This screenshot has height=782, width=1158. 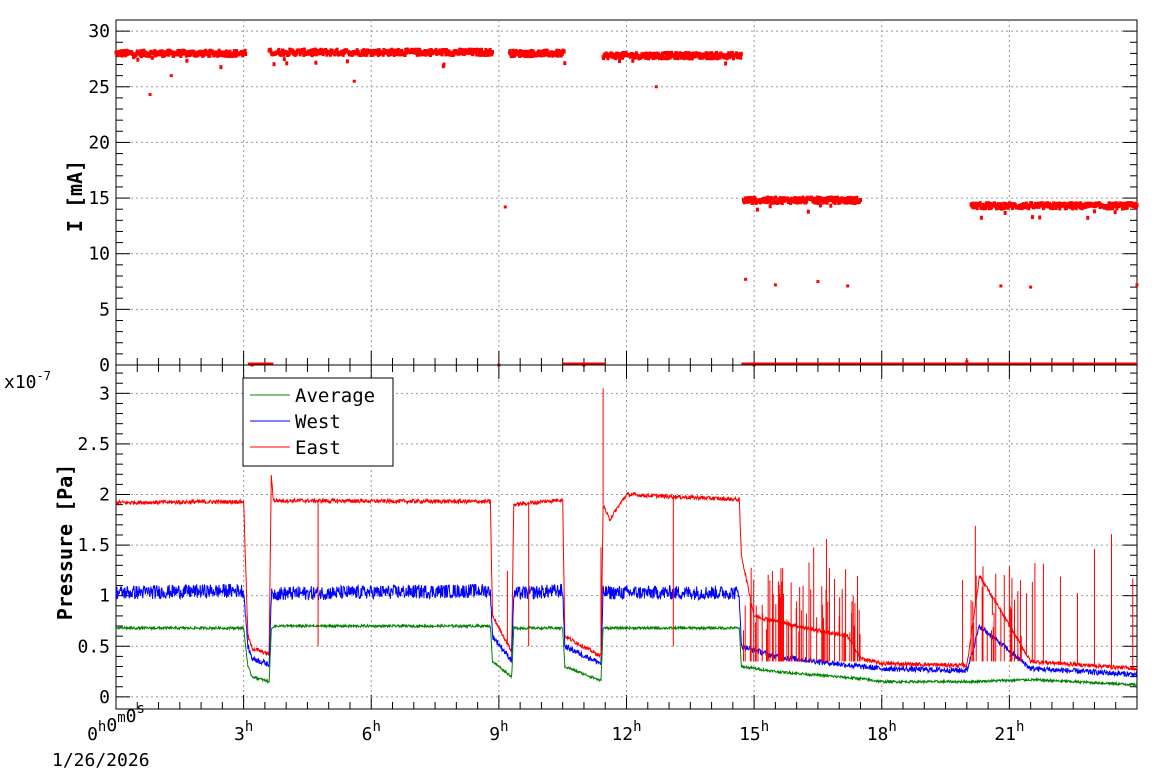 I want to click on legend: Average West East, so click(x=318, y=422).